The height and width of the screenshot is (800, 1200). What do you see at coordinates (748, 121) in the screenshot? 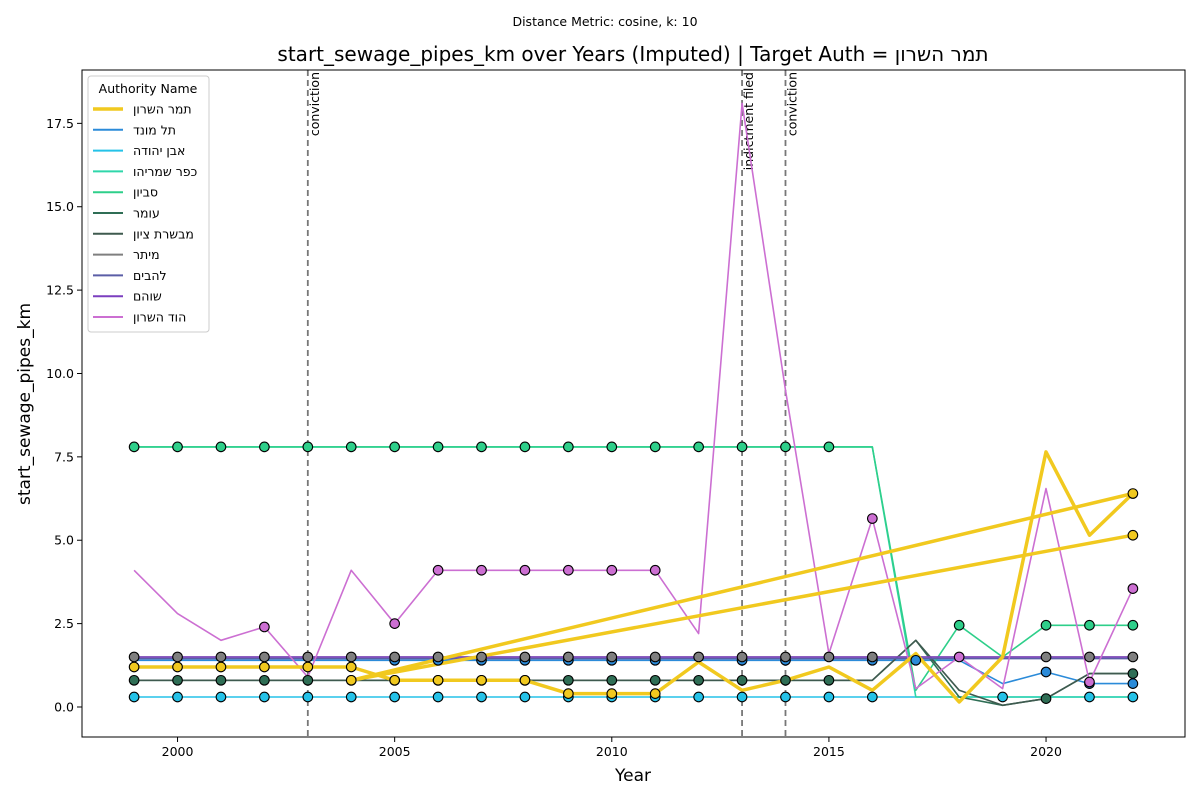
I see `event-label-1: indictment filed` at bounding box center [748, 121].